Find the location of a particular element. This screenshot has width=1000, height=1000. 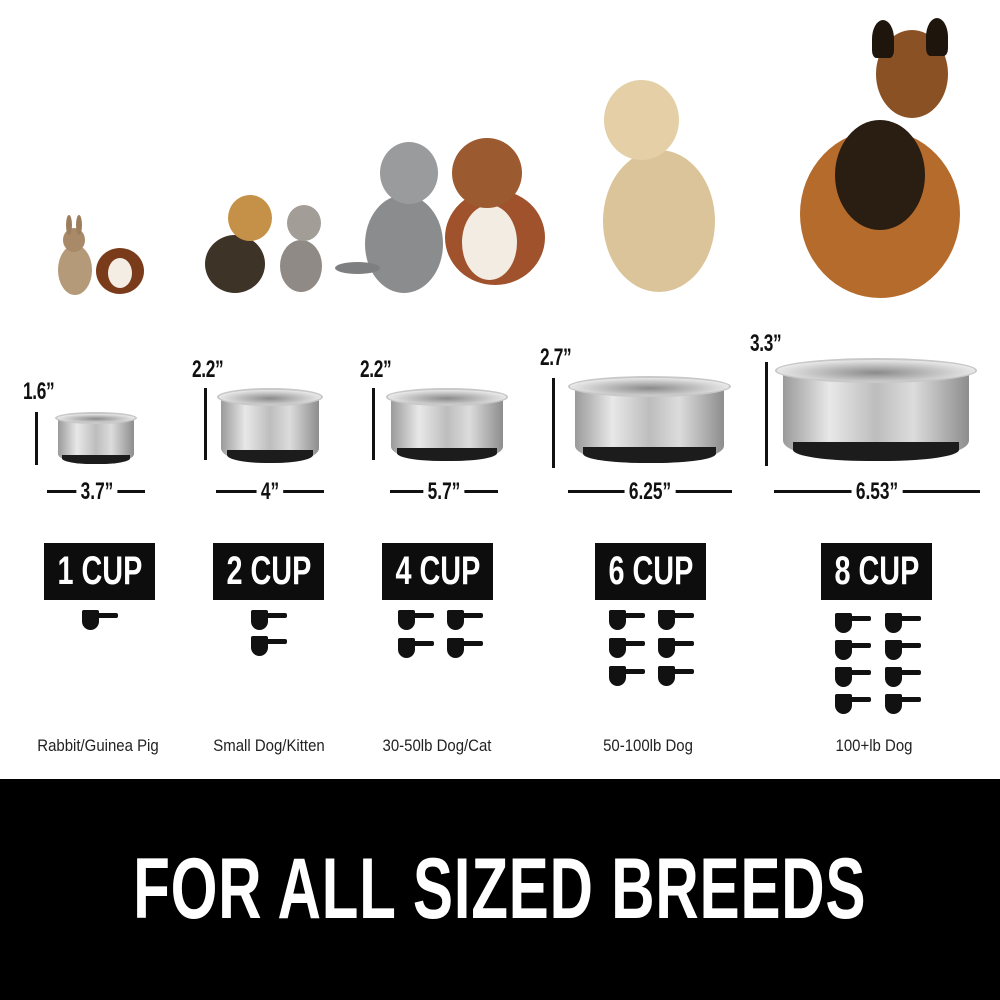

capacity-badge: 4 CUP is located at coordinates (437, 571).